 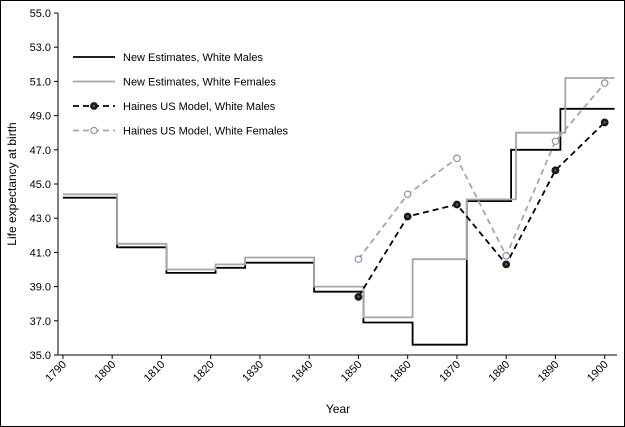 What do you see at coordinates (199, 107) in the screenshot?
I see `legend-label: Haines US Model, White Males` at bounding box center [199, 107].